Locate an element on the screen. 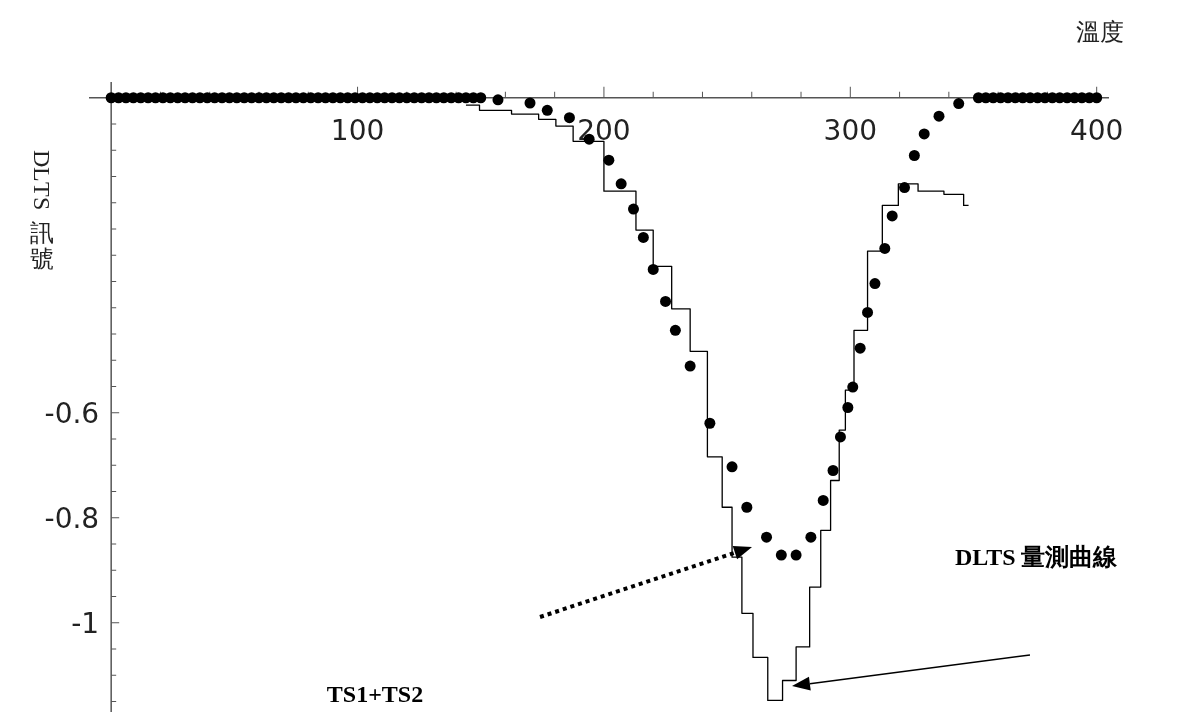 This screenshot has height=716, width=1188. annotation: TS1+TS2 is located at coordinates (375, 694).